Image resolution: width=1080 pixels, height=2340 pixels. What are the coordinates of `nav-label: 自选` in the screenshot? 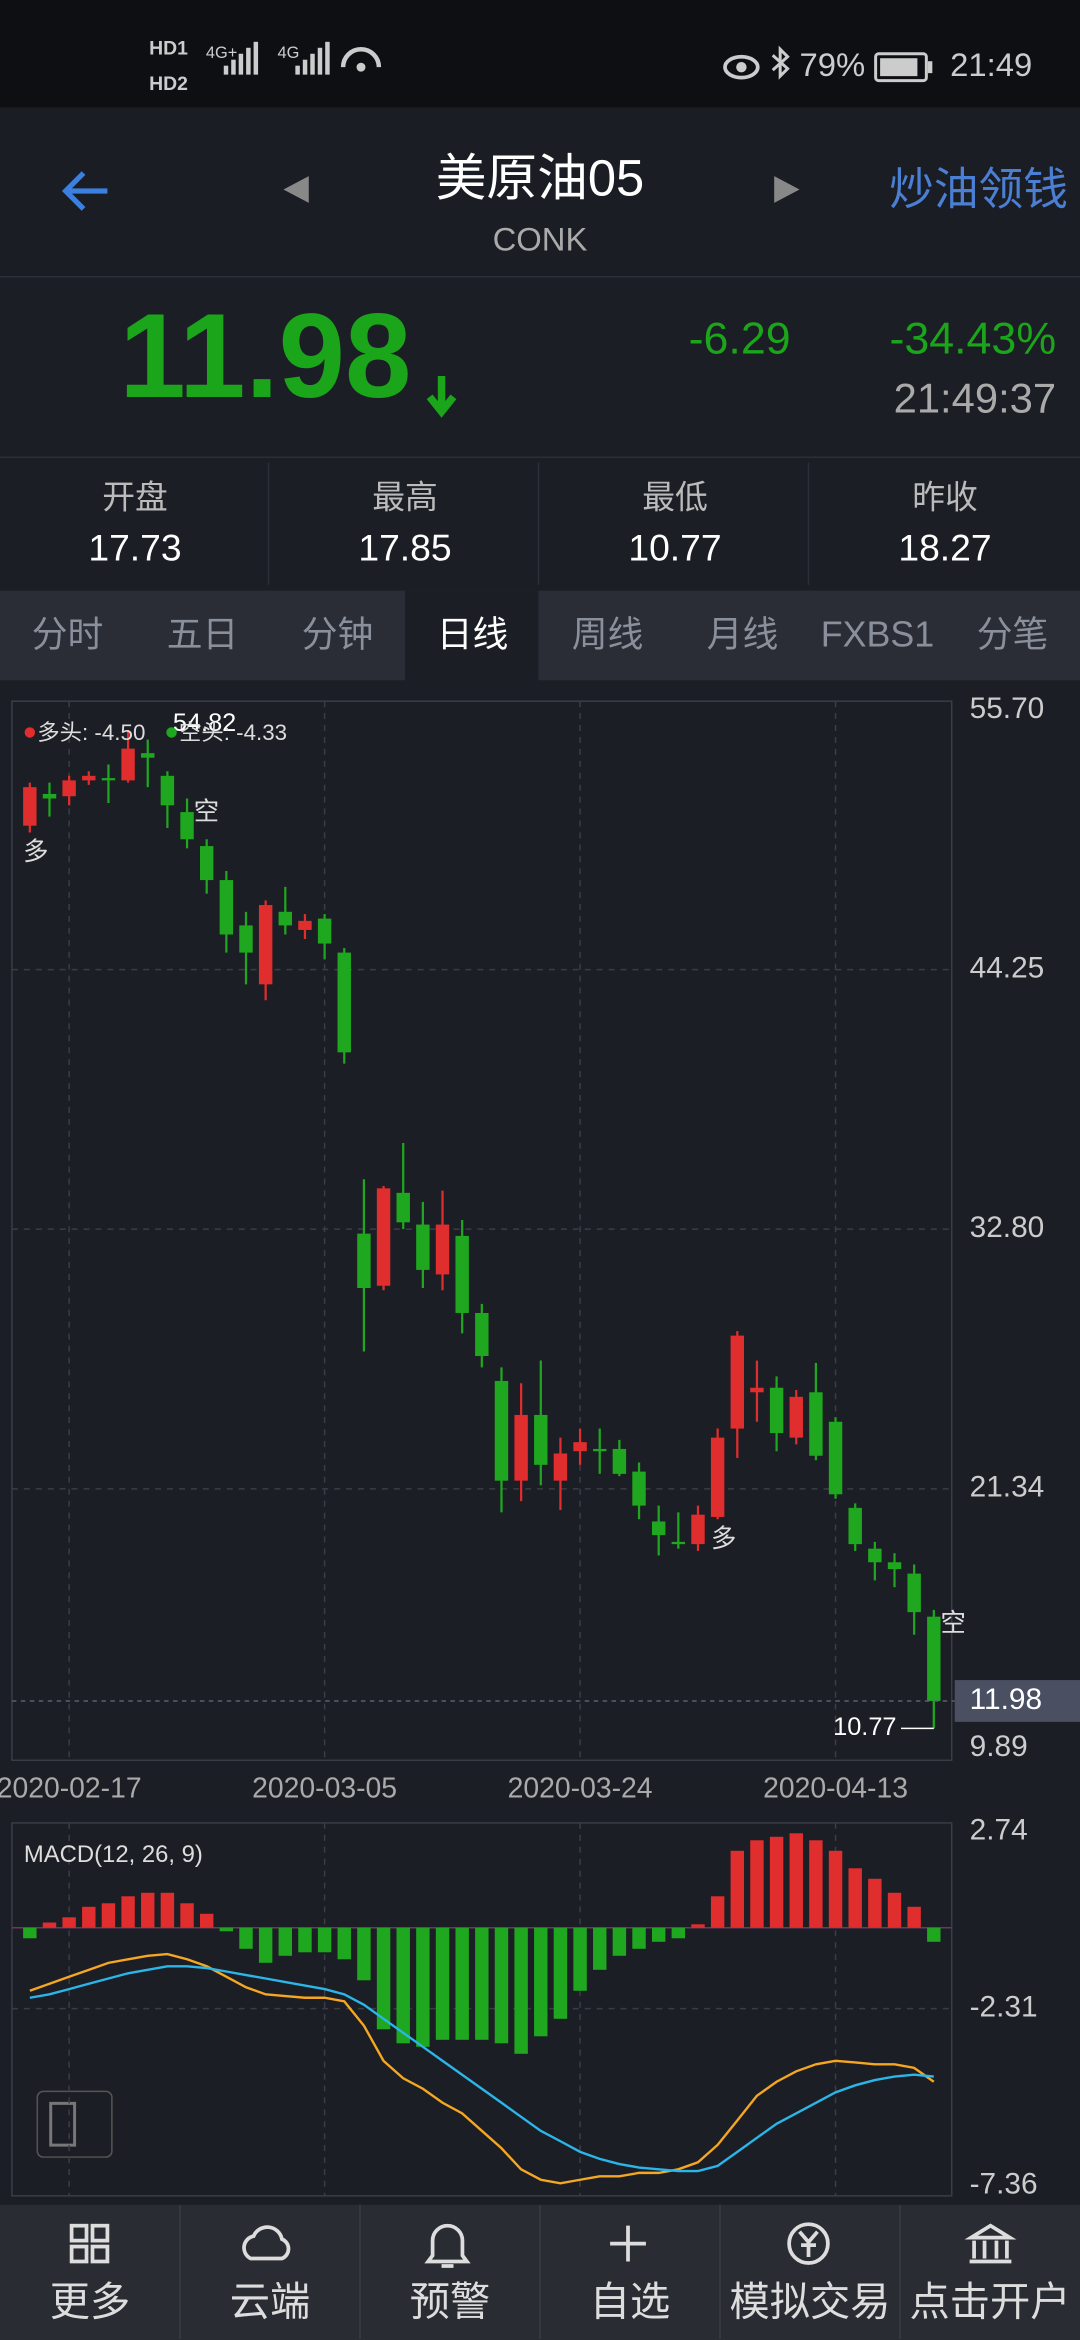 It's located at (630, 2301).